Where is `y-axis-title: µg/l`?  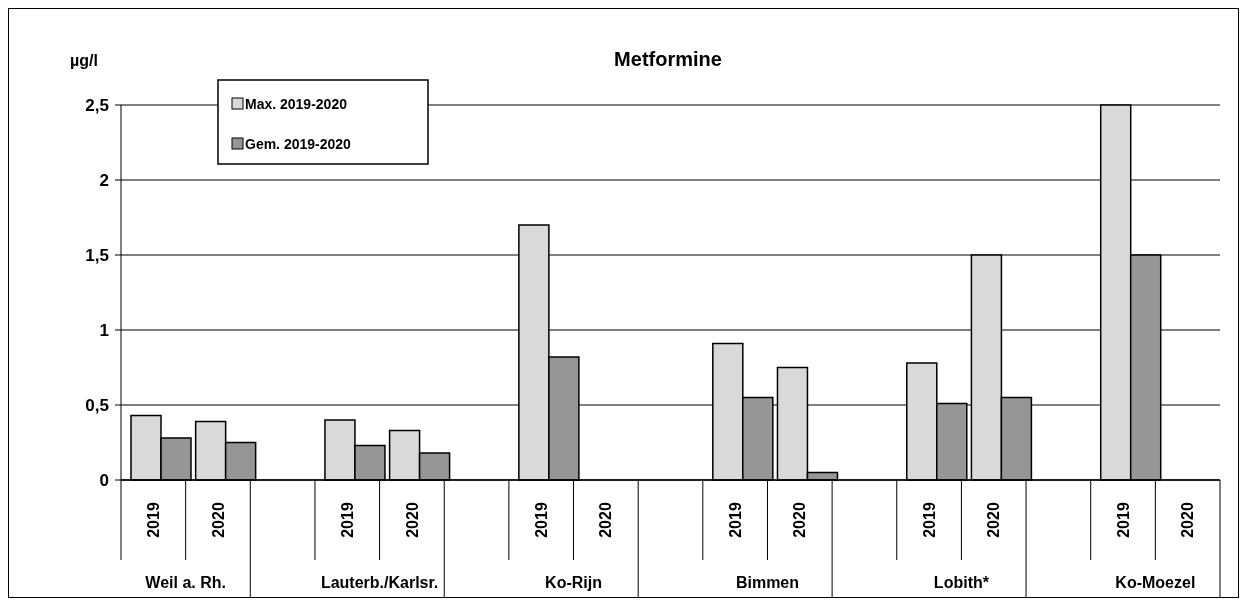
y-axis-title: µg/l is located at coordinates (84, 60).